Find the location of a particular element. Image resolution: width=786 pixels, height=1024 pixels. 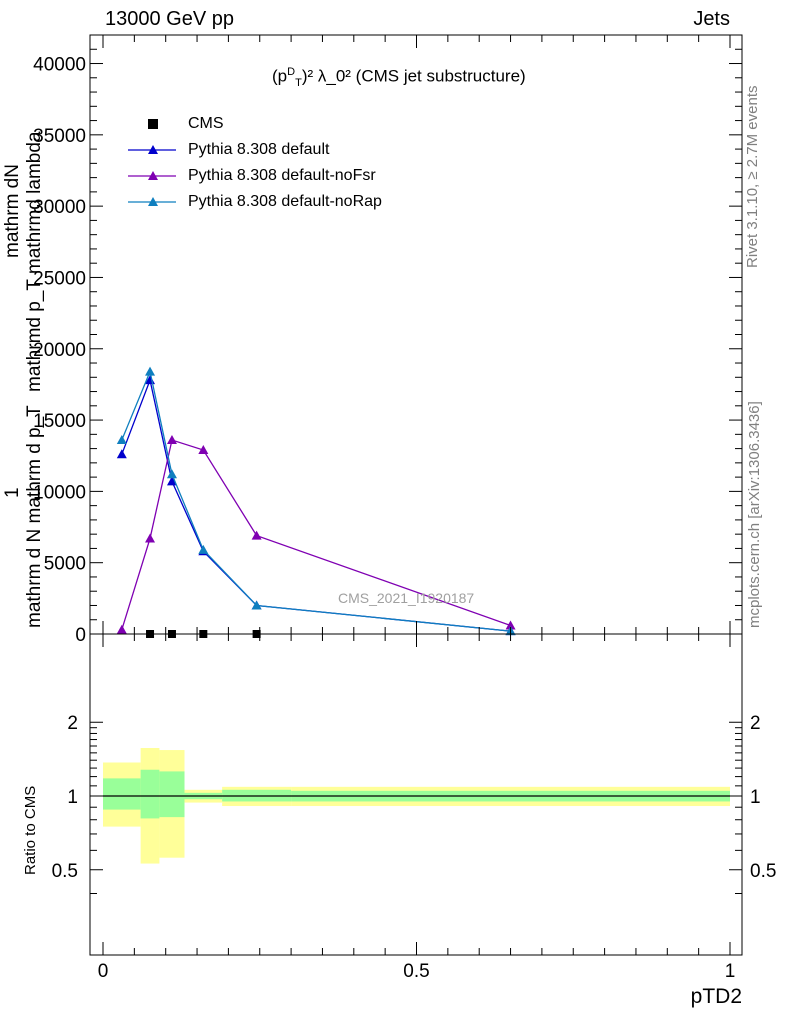

ratio-y-tick-label: 2 is located at coordinates (72, 723).